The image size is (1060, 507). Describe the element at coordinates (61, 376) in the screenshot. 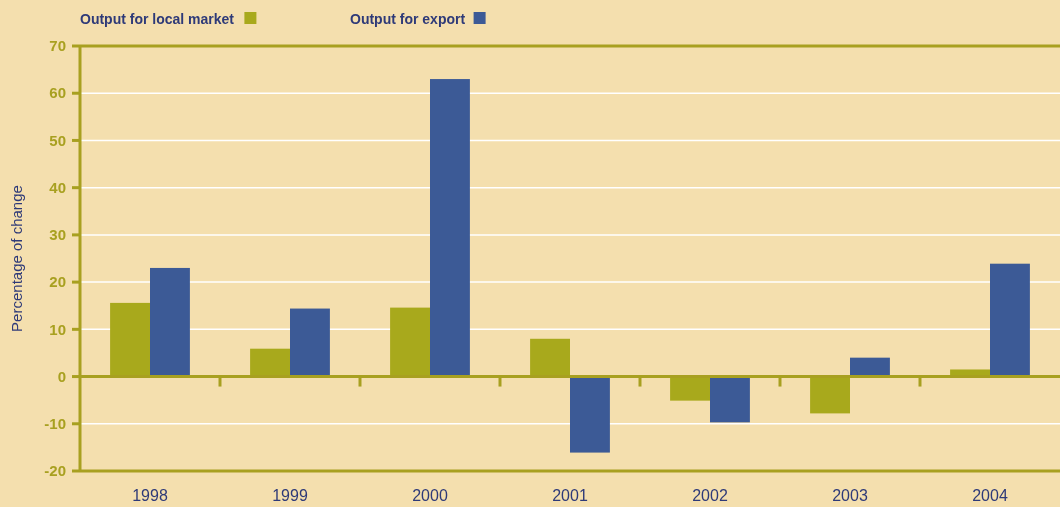

I see `y-tick-label: 0` at that location.